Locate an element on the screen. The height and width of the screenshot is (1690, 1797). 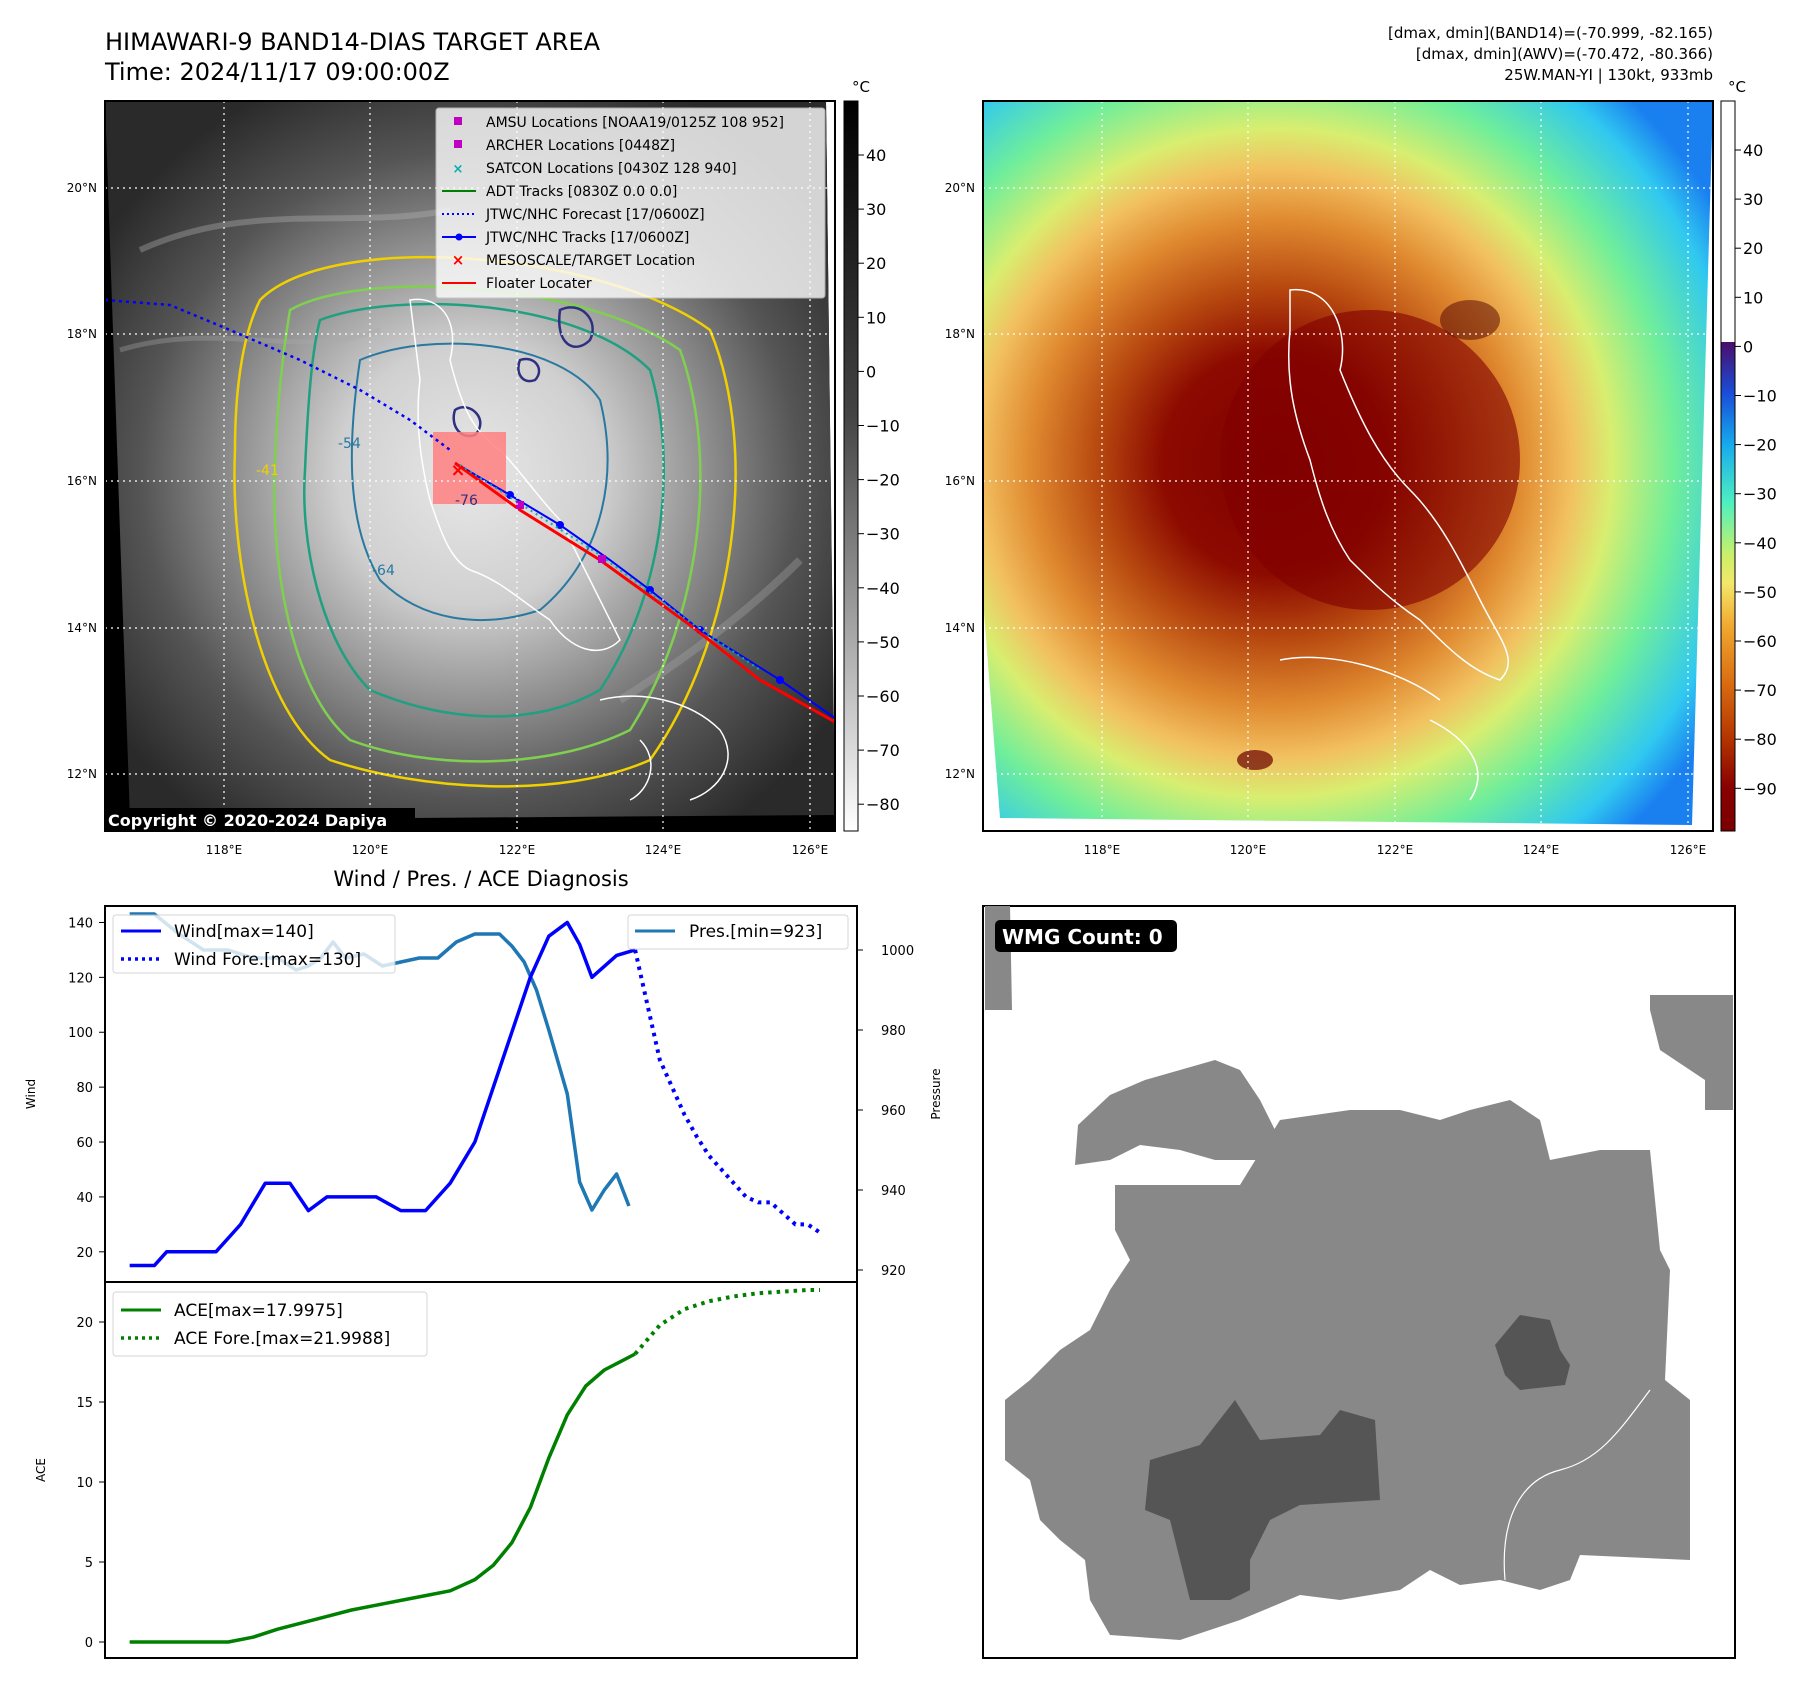
y-tick-label: 10 is located at coordinates (84, 1483).